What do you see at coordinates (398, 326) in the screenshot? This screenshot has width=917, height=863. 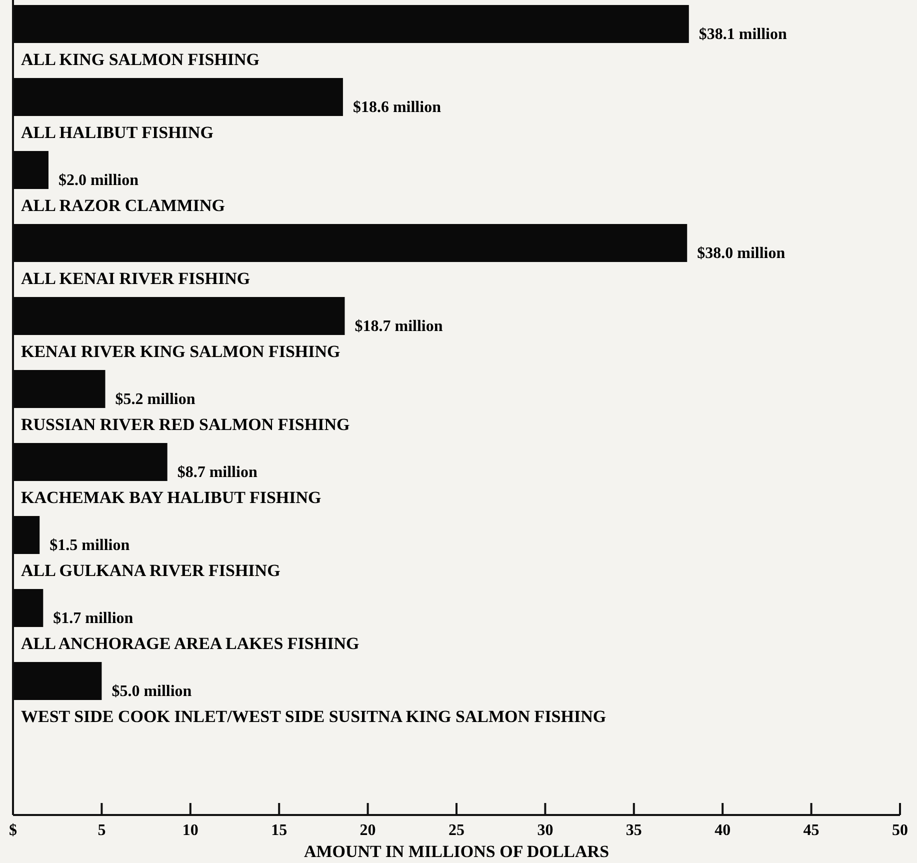 I see `data-label: $18.7 million` at bounding box center [398, 326].